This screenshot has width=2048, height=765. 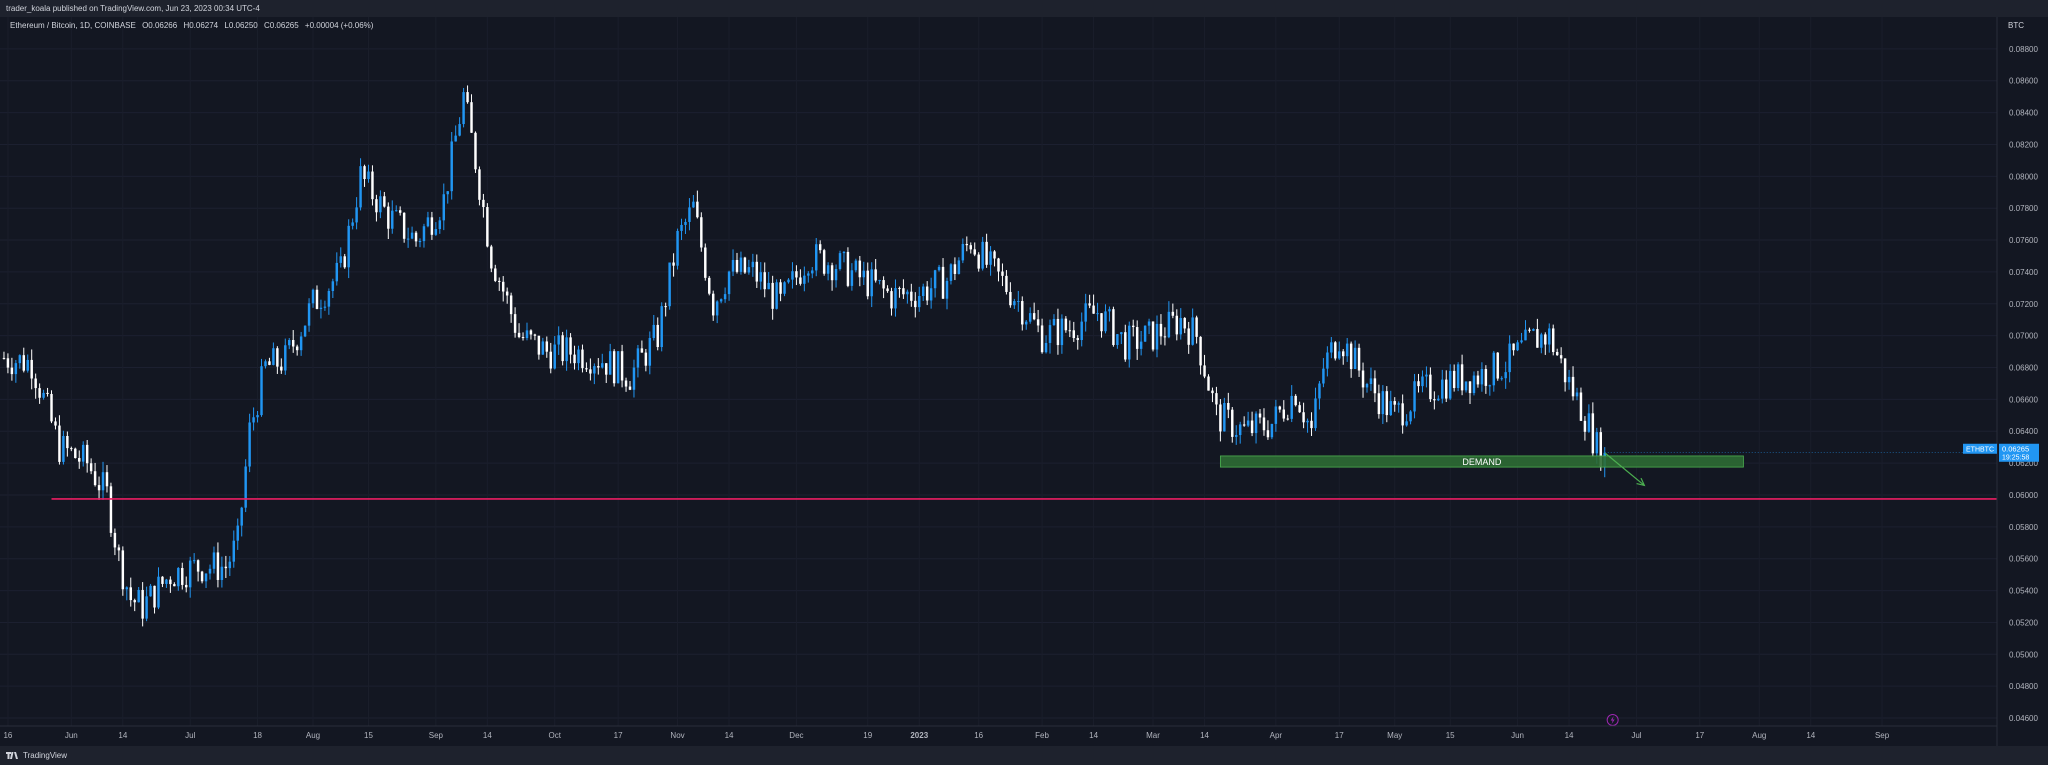 I want to click on price-tick-label: 0.06200, so click(x=2023, y=463).